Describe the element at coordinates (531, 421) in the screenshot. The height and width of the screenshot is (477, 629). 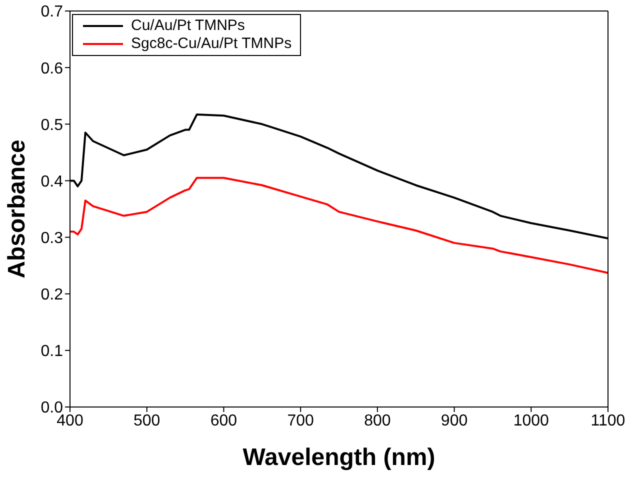
I see `x-tick-label: 1000` at that location.